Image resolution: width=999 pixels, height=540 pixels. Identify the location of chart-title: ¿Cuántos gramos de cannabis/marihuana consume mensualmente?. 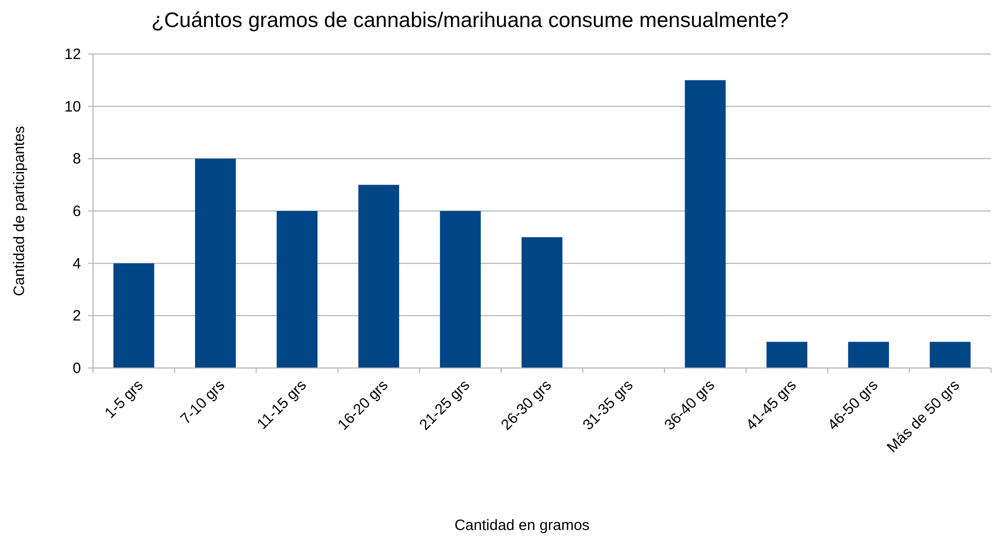
(470, 20).